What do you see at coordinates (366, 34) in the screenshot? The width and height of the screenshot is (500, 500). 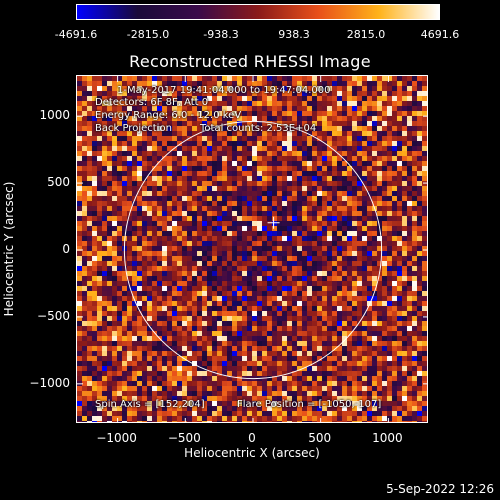 I see `colorbar-tick-label: 2815.0` at bounding box center [366, 34].